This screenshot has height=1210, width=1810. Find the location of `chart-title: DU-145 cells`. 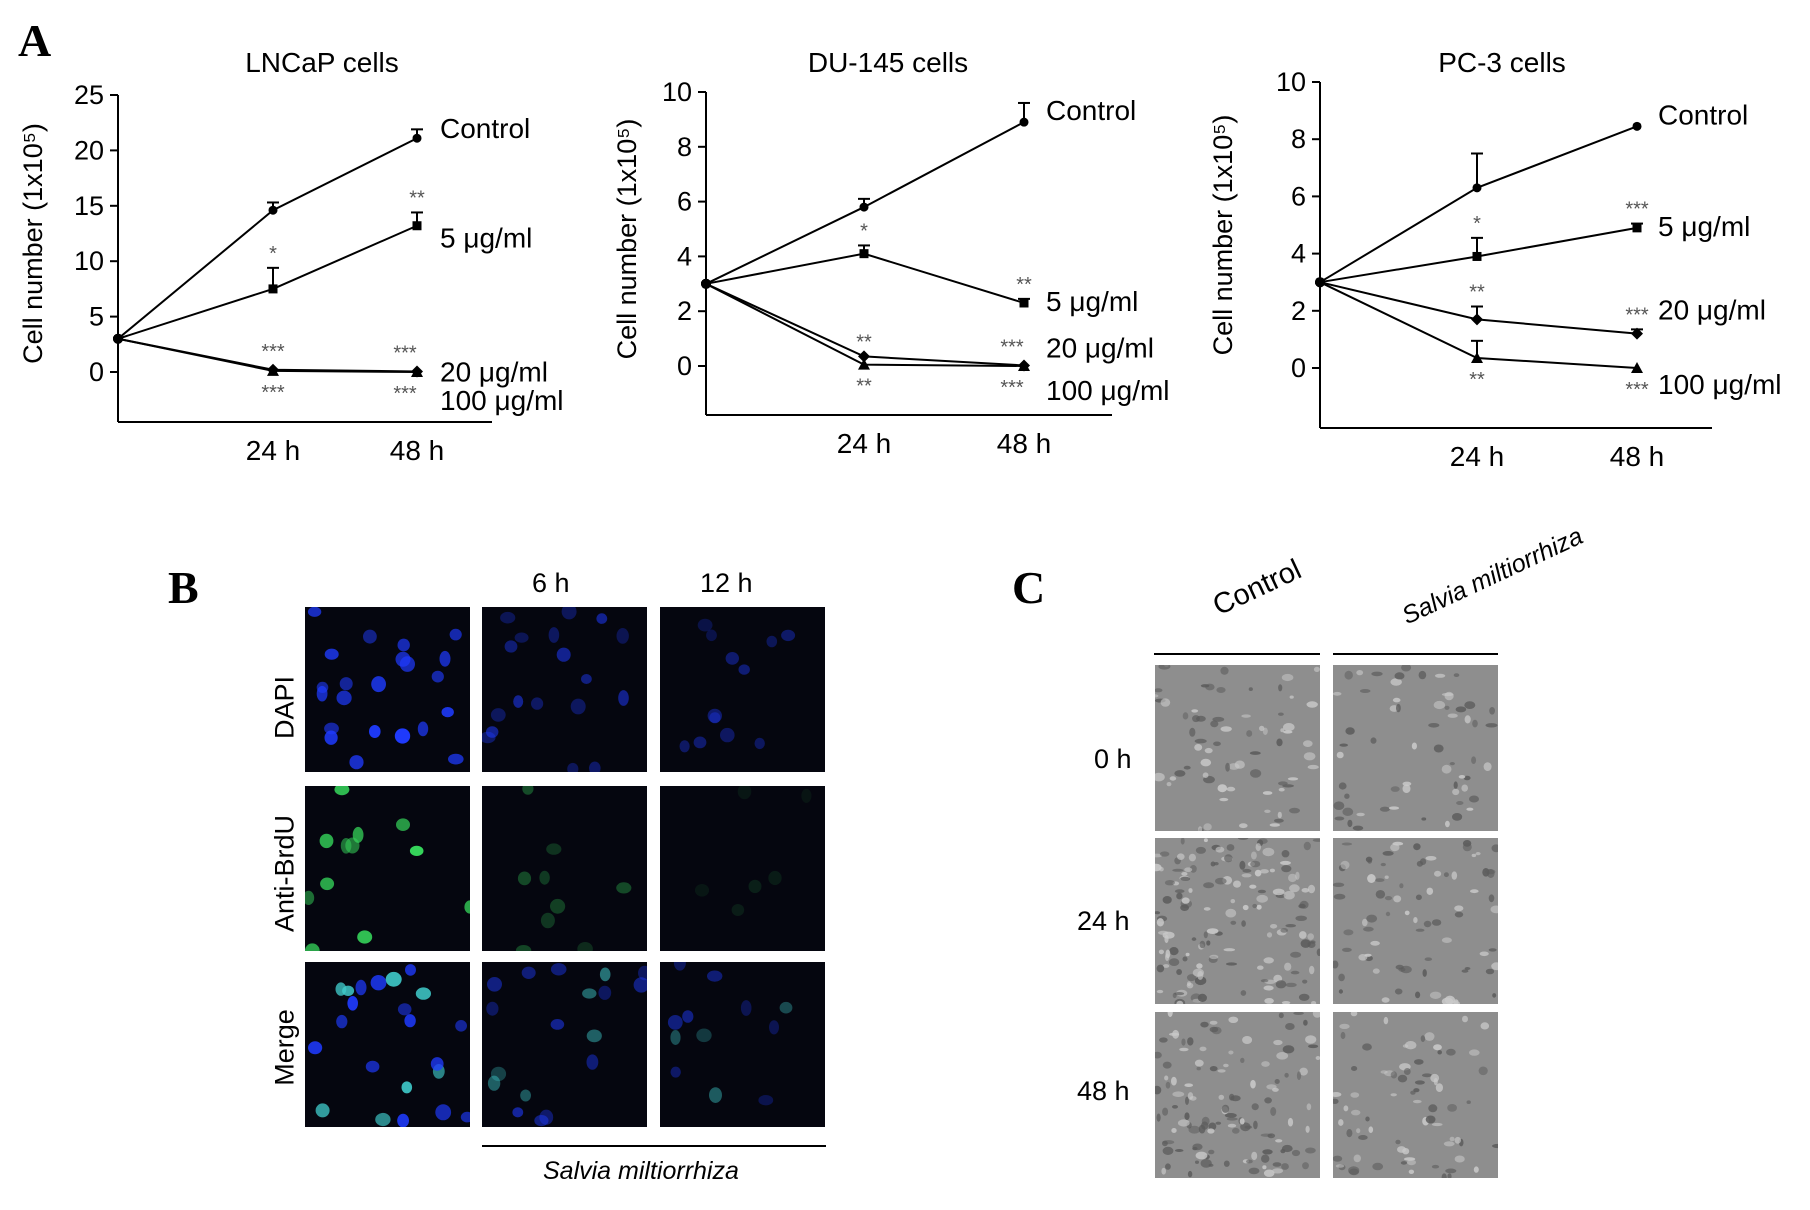

chart-title: DU-145 cells is located at coordinates (888, 62).